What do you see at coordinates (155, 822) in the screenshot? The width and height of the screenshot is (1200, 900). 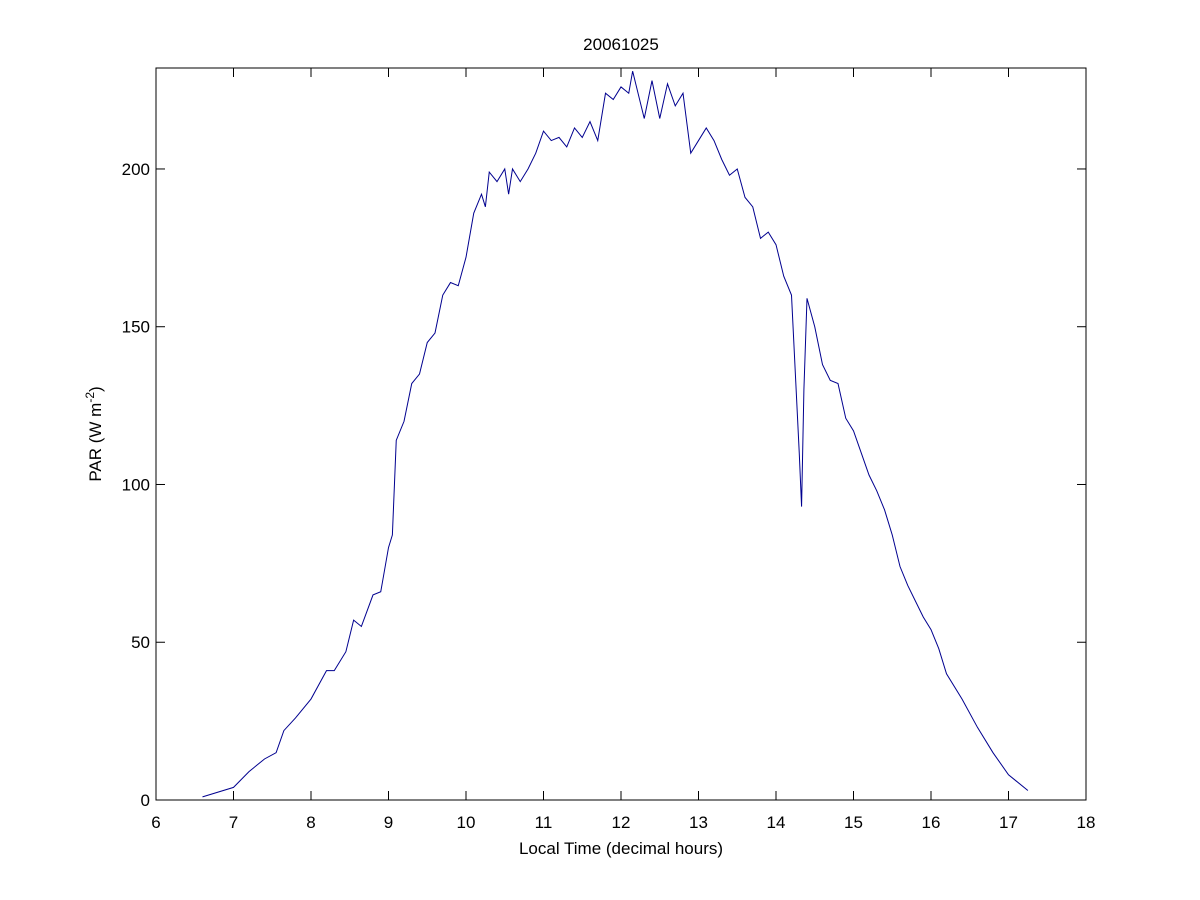 I see `x-tick-label: 6` at bounding box center [155, 822].